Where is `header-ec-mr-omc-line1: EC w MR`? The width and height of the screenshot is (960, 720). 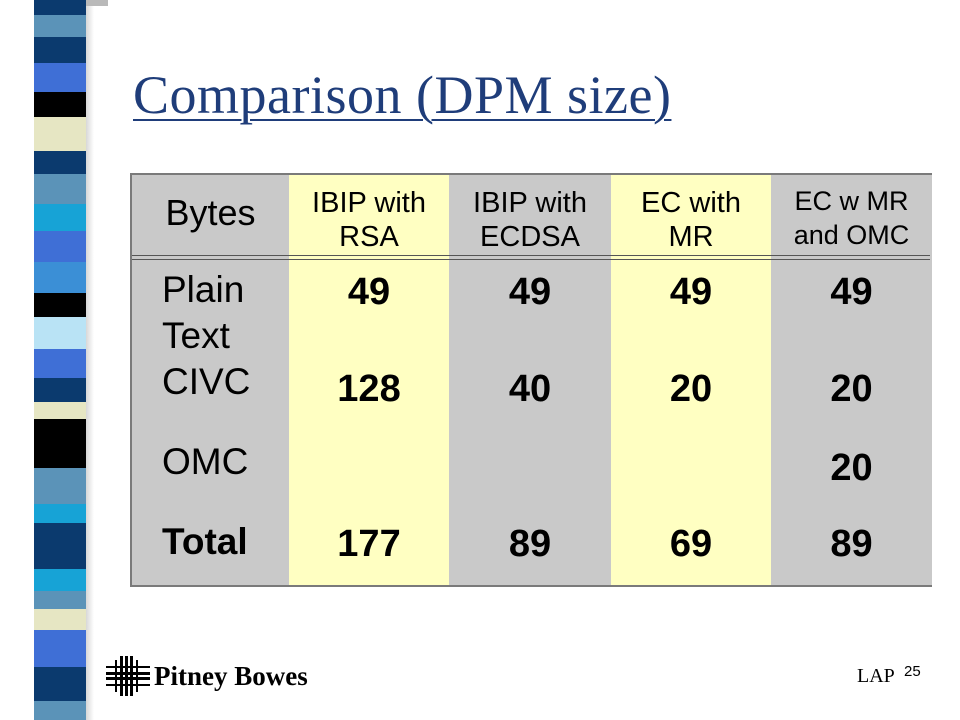
header-ec-mr-omc-line1: EC w MR is located at coordinates (851, 201).